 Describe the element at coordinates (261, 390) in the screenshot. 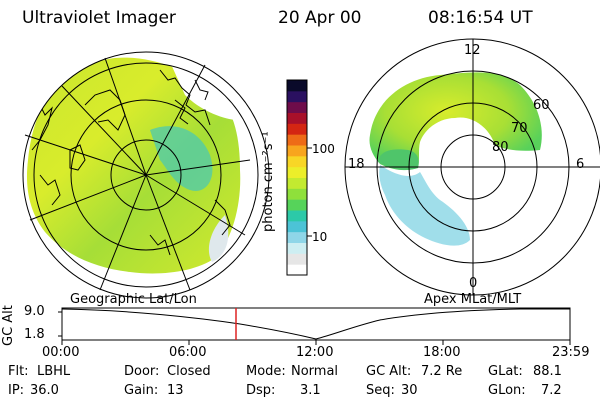

I see `dsp-label: Dsp:` at that location.